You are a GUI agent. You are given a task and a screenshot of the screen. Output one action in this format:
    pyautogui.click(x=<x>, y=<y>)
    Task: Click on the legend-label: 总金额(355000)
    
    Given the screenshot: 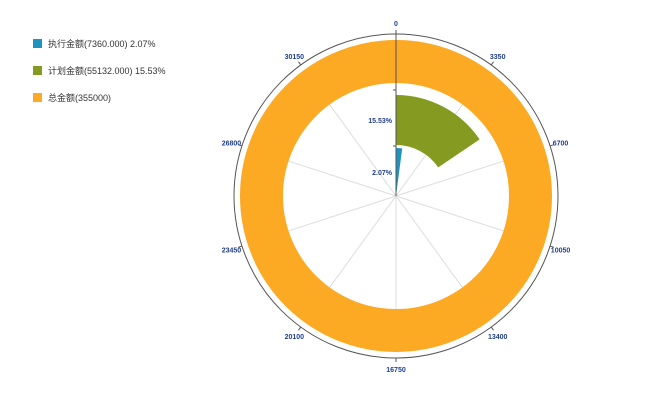 What is the action you would take?
    pyautogui.click(x=80, y=98)
    